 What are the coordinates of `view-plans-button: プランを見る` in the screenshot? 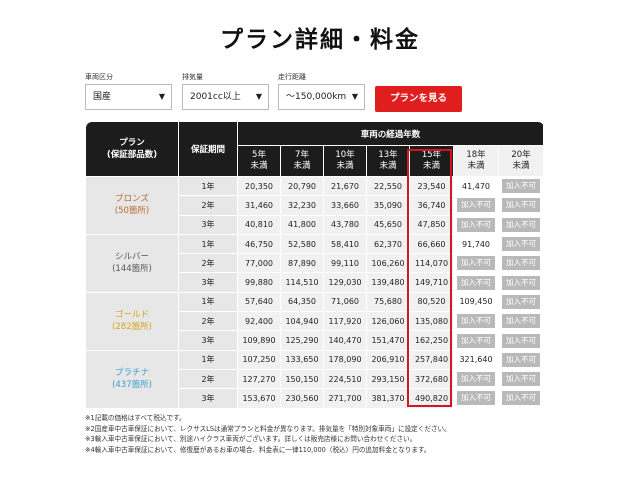 It's located at (418, 99).